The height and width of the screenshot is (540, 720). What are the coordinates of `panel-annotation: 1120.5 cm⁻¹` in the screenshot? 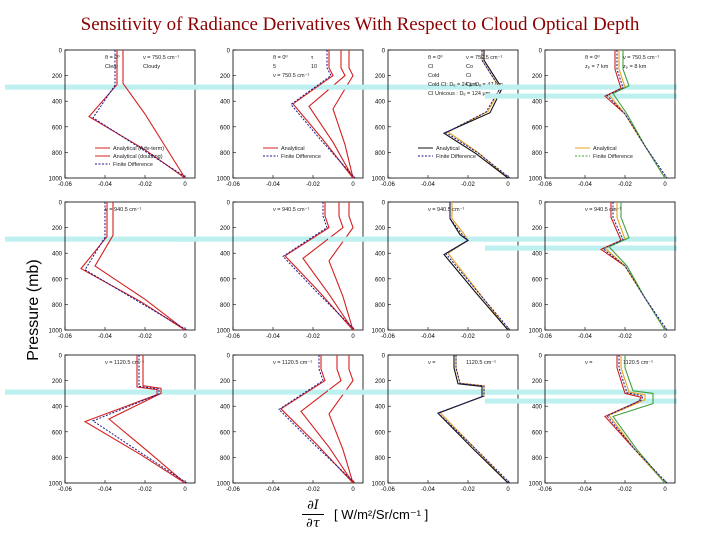 It's located at (638, 363).